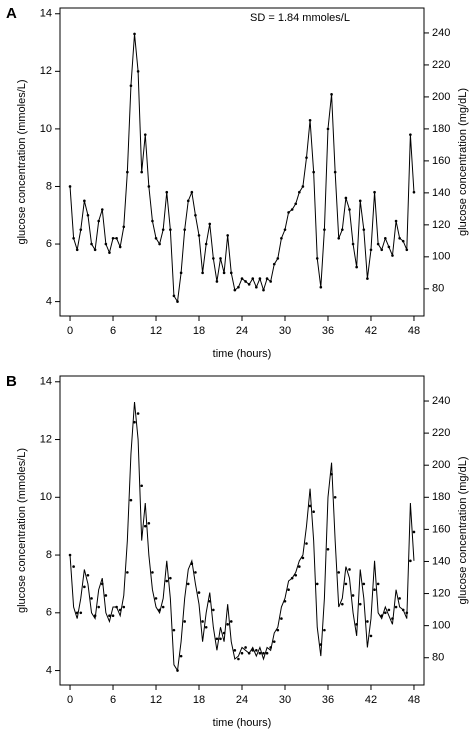 The image size is (474, 746). What do you see at coordinates (441, 257) in the screenshot?
I see `y2-tick-label: 100` at bounding box center [441, 257].